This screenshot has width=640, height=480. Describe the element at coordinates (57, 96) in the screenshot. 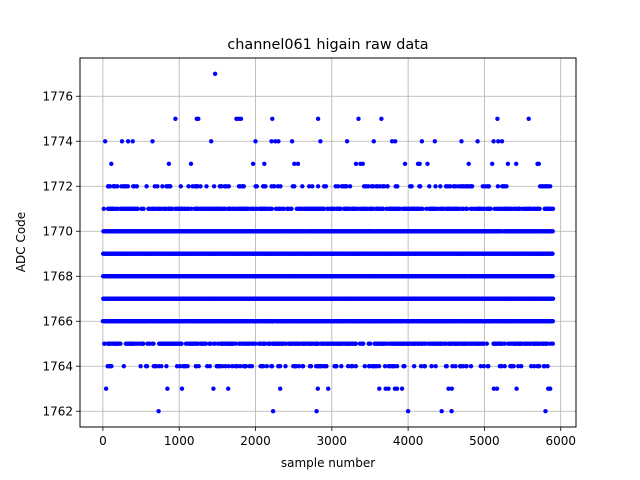

I see `y-tick-label: 1776` at that location.